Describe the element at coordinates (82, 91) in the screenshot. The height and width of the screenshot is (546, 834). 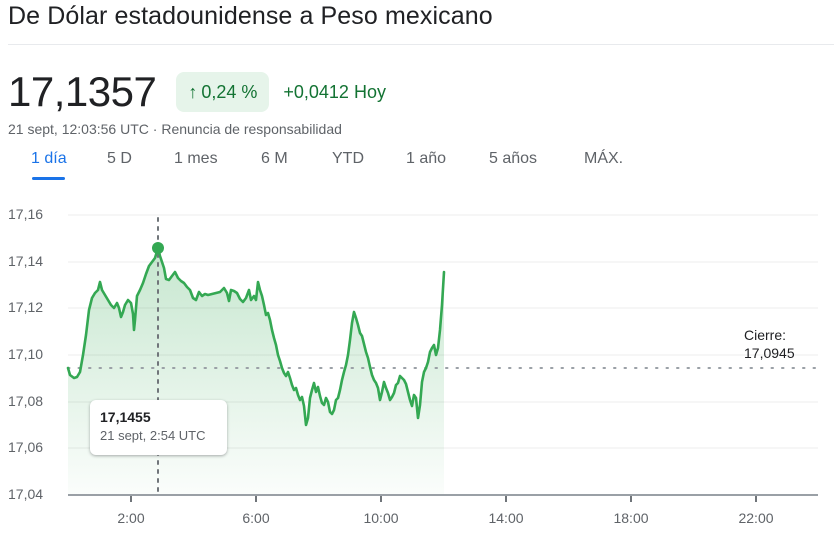
I see `current-price: 17,1357` at that location.